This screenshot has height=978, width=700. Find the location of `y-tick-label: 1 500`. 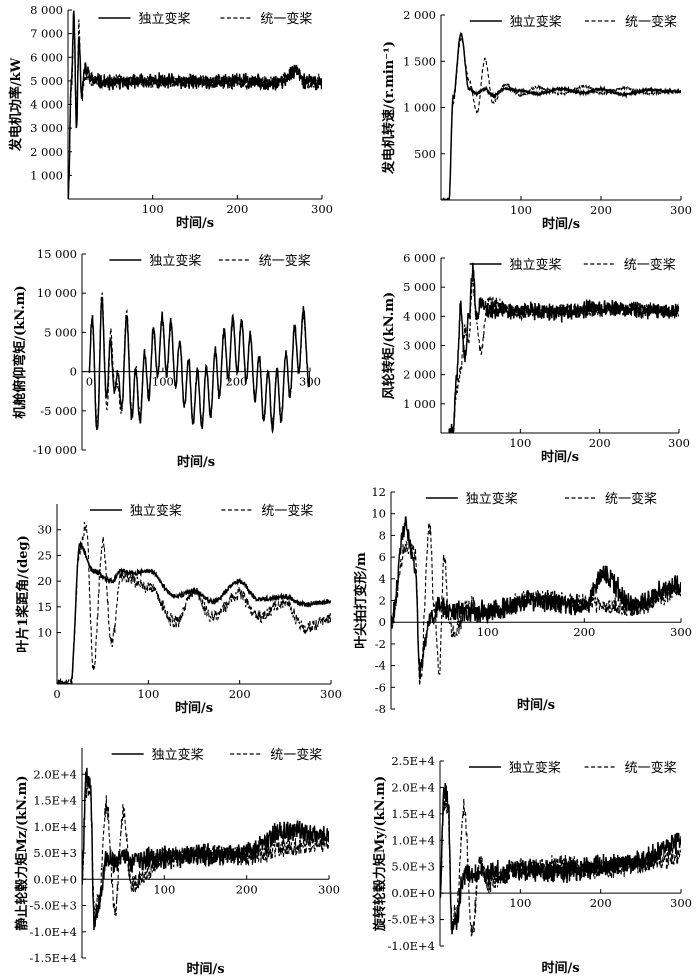

y-tick-label: 1 500 is located at coordinates (419, 61).